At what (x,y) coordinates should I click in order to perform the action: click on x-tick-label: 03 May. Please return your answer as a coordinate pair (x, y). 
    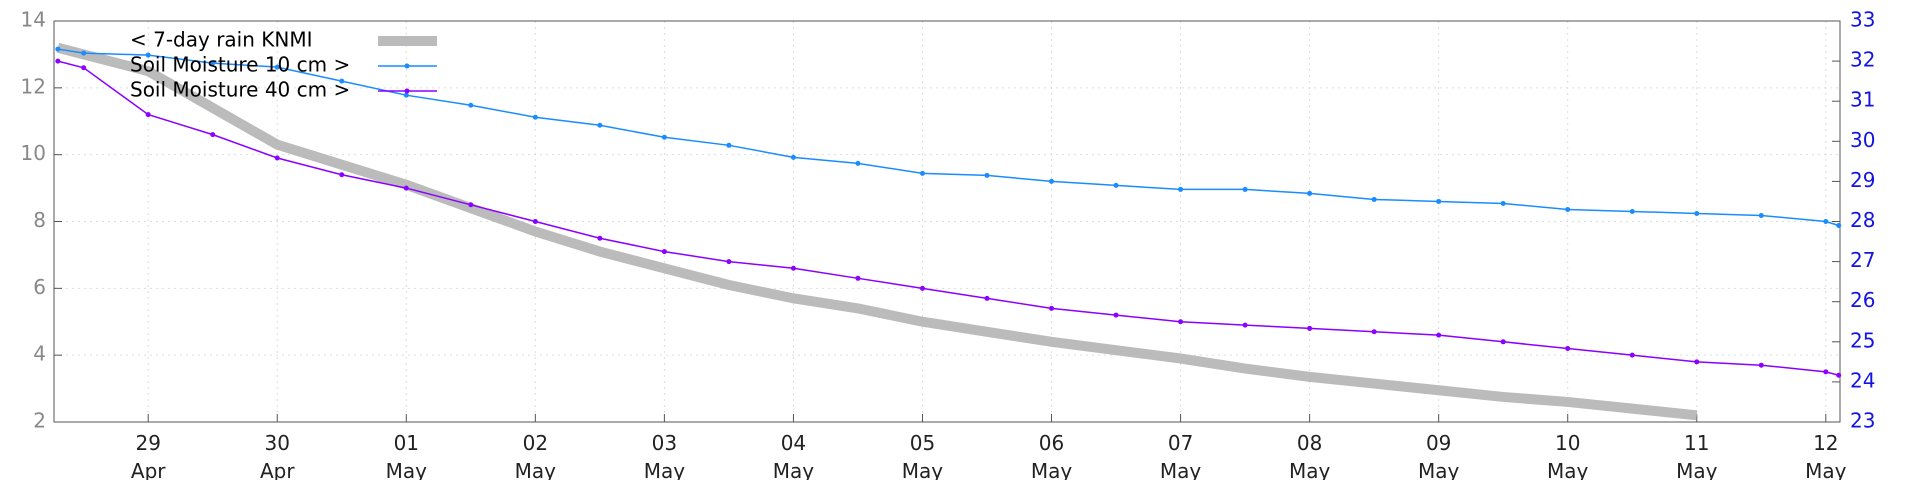
    Looking at the image, I should click on (665, 455).